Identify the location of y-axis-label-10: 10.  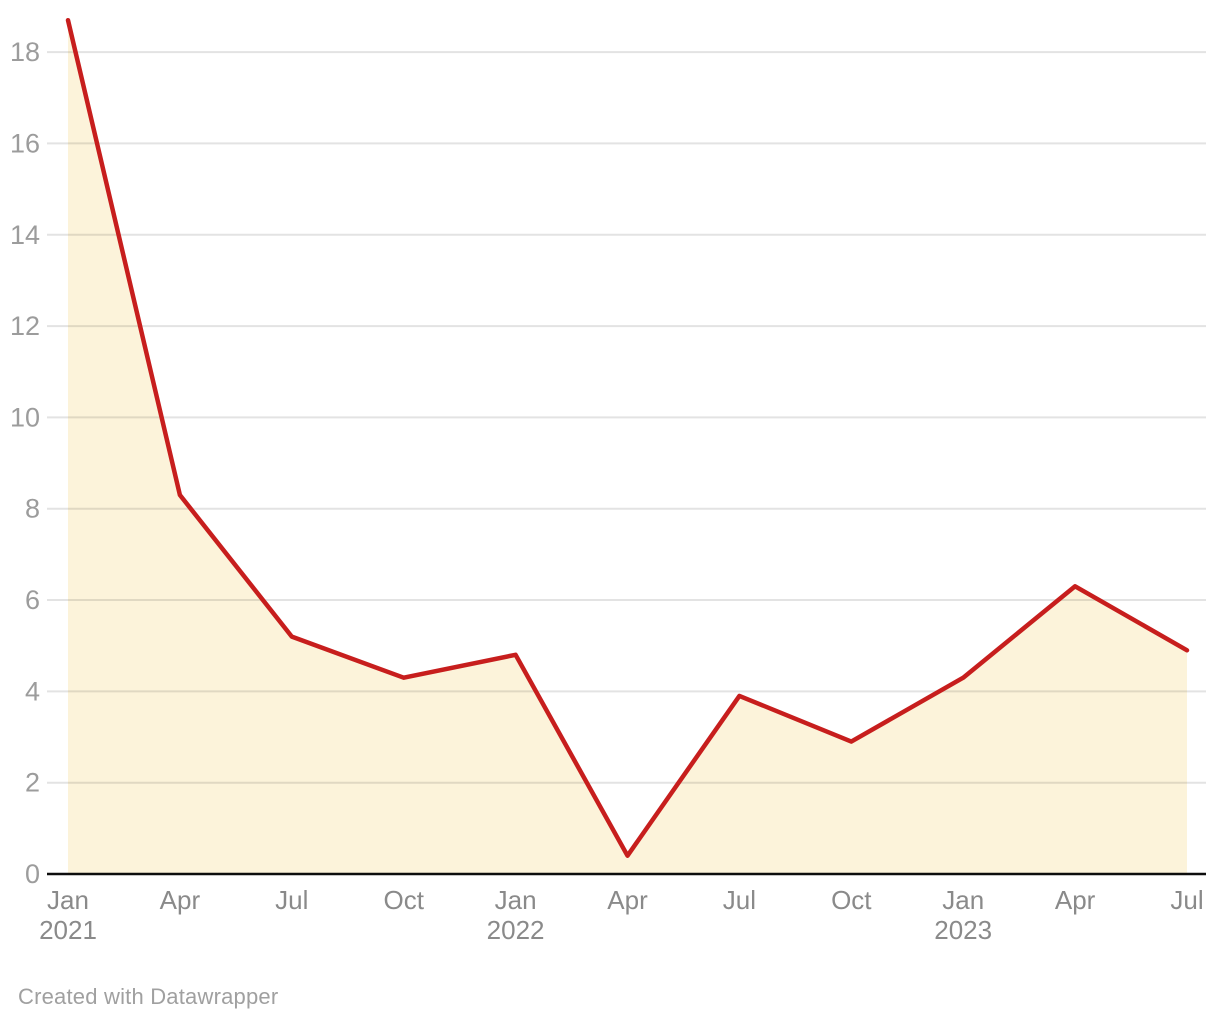
(25, 417).